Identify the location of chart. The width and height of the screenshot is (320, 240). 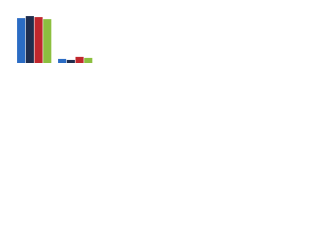
(55, 40).